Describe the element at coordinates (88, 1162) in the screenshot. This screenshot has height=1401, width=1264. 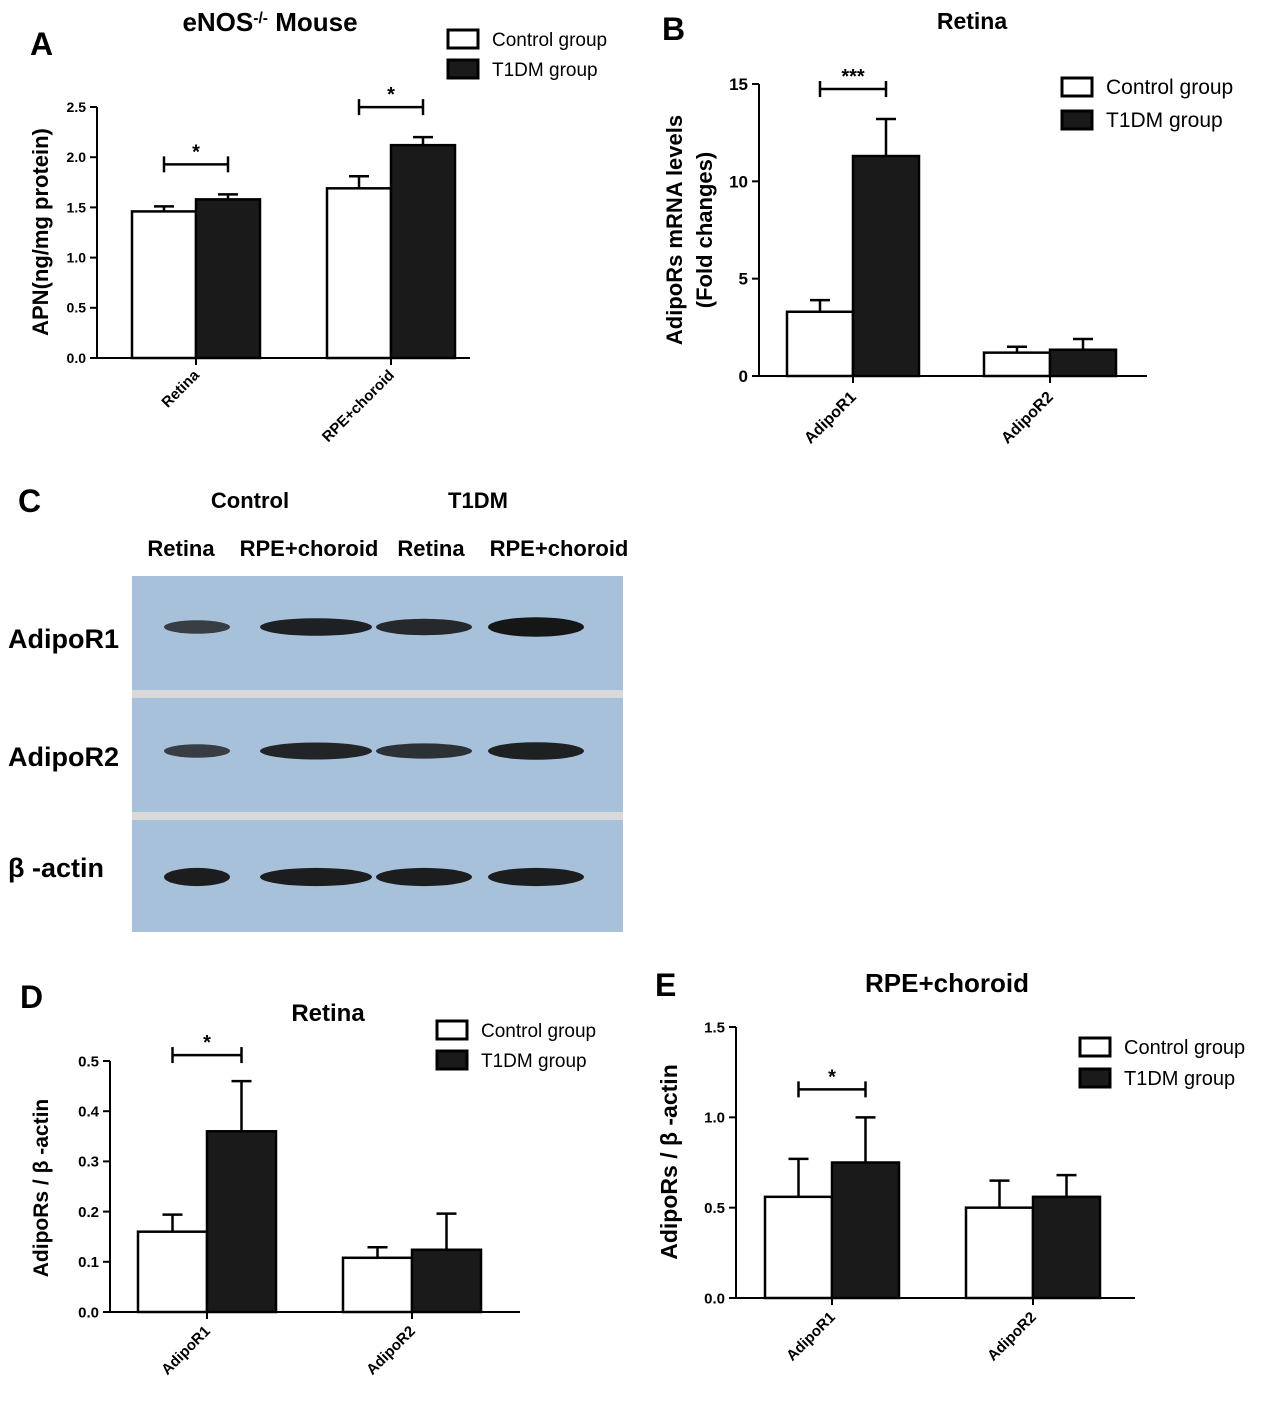
I see `y-tick-label: 0.3` at that location.